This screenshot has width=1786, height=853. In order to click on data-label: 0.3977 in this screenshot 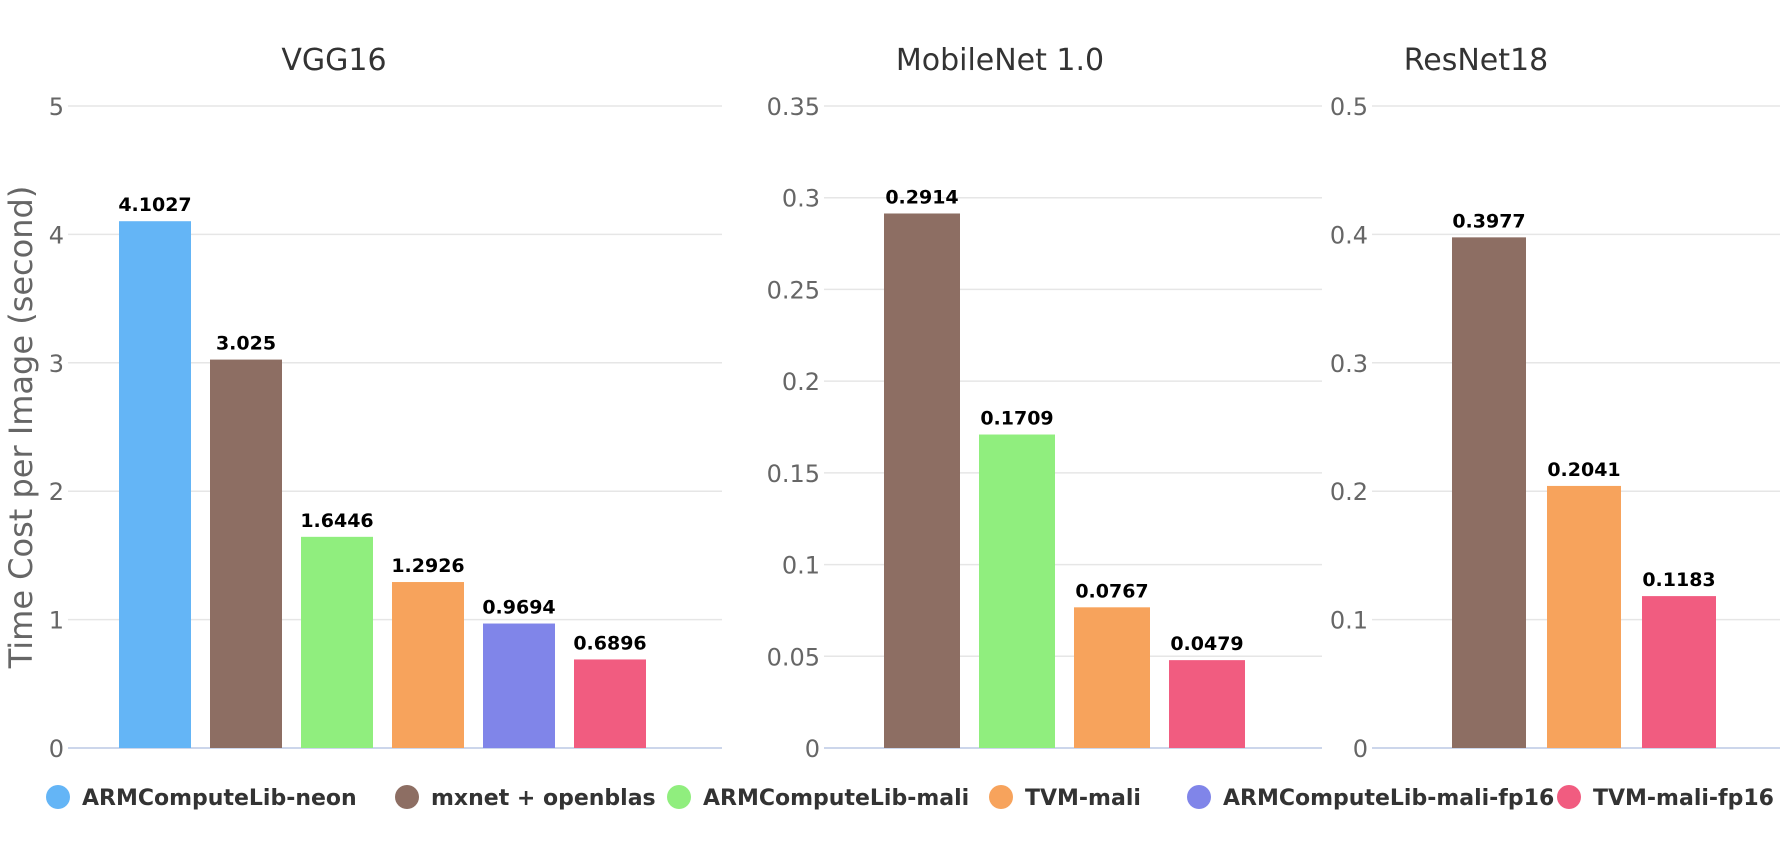, I will do `click(1488, 221)`.